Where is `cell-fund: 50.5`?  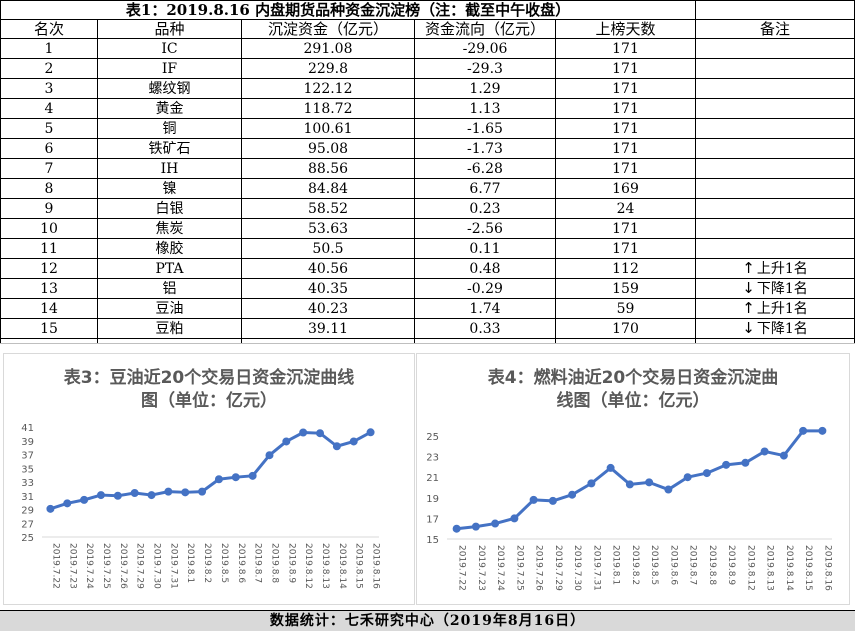 cell-fund: 50.5 is located at coordinates (328, 248).